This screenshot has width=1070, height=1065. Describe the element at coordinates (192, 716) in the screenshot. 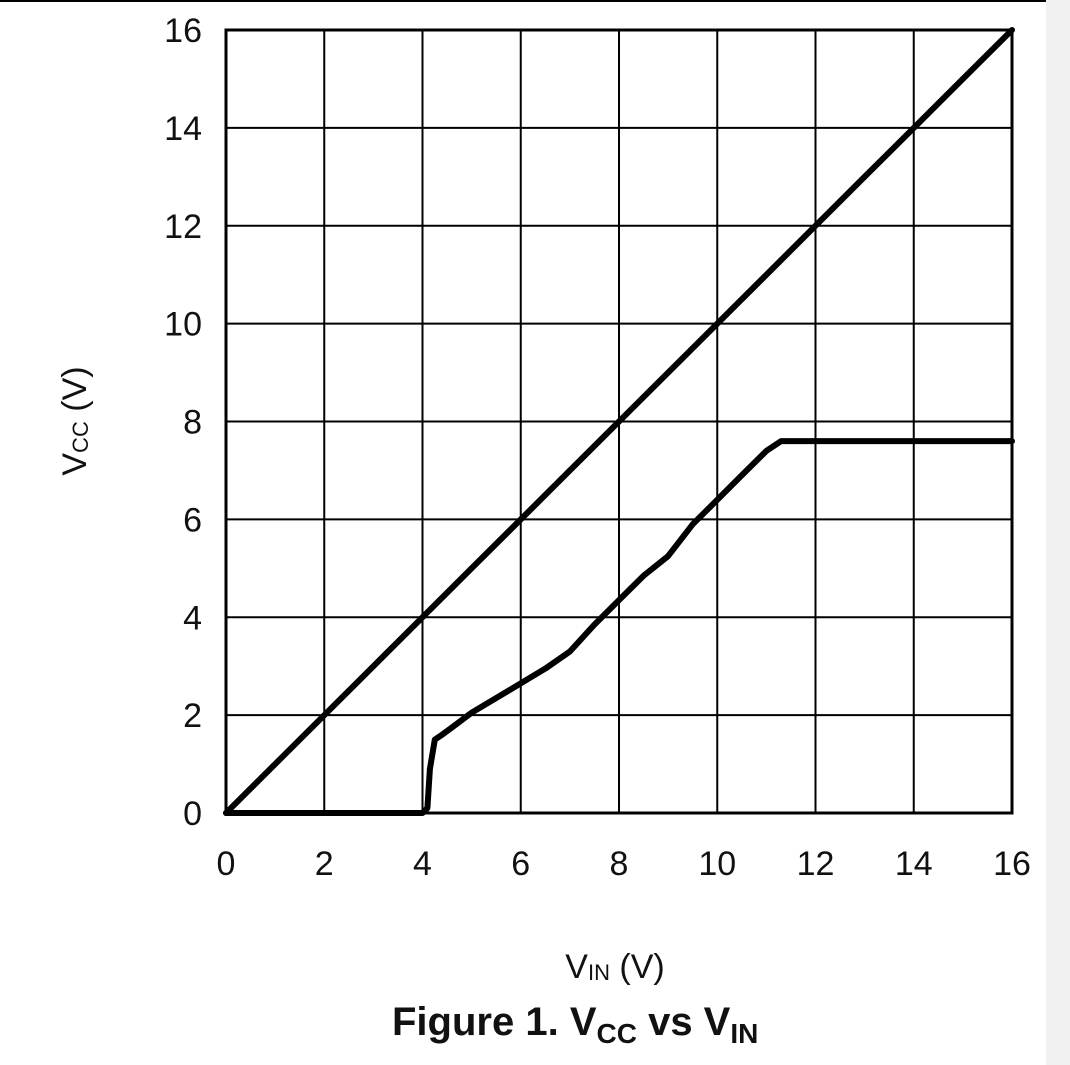

I see `y-tick-label: 2` at that location.